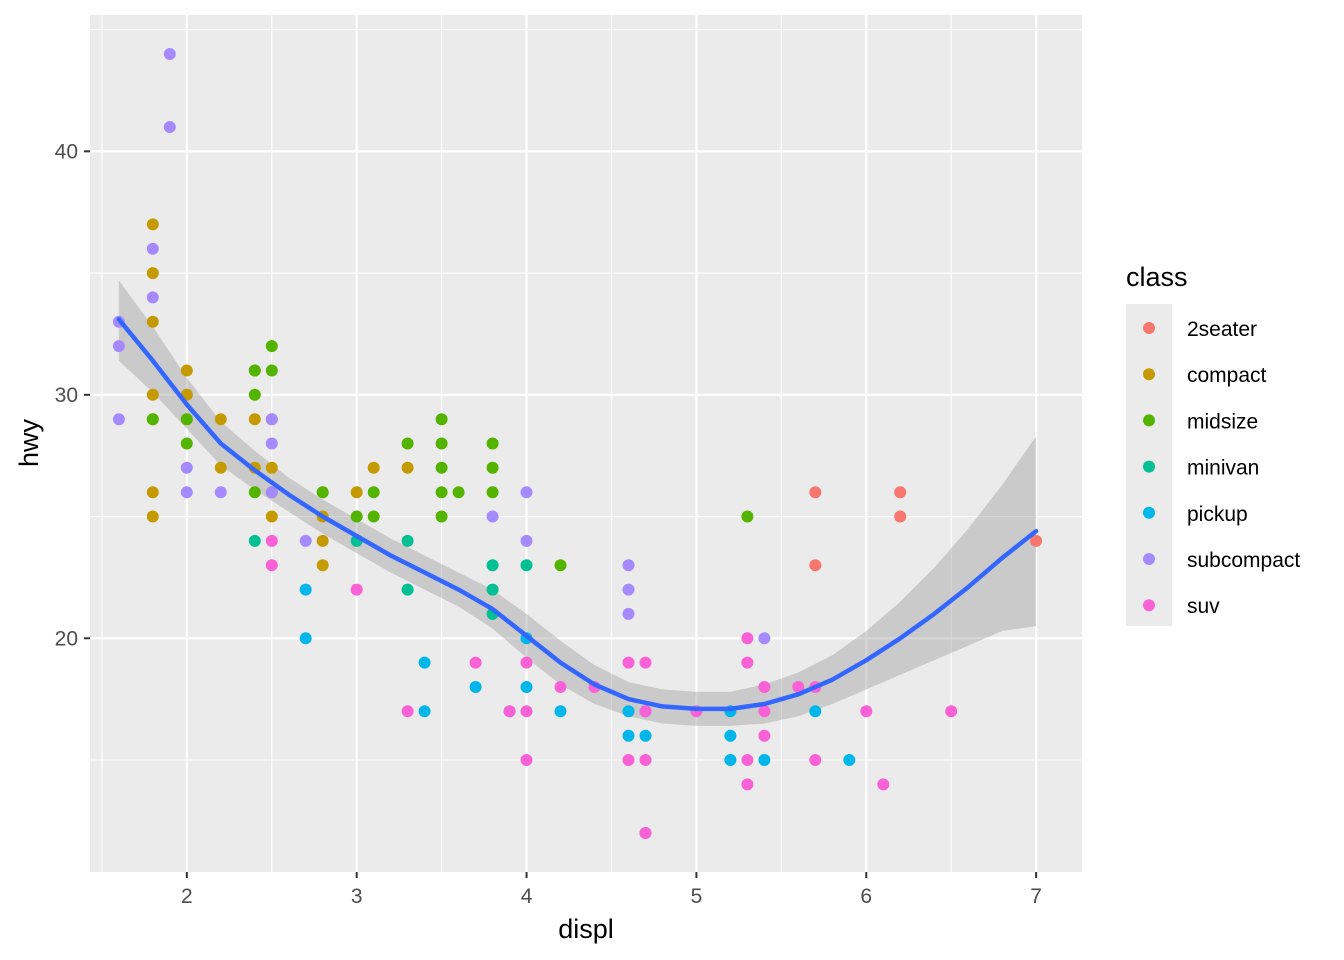 This screenshot has height=960, width=1344. Describe the element at coordinates (697, 896) in the screenshot. I see `x-tick-label: 5` at that location.